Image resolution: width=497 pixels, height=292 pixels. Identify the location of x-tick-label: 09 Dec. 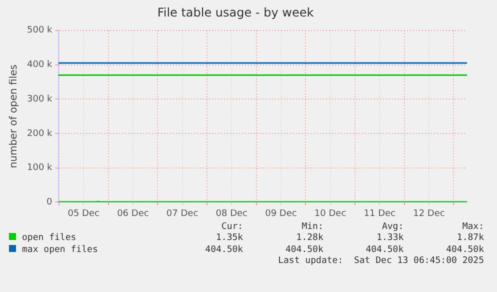
(281, 213).